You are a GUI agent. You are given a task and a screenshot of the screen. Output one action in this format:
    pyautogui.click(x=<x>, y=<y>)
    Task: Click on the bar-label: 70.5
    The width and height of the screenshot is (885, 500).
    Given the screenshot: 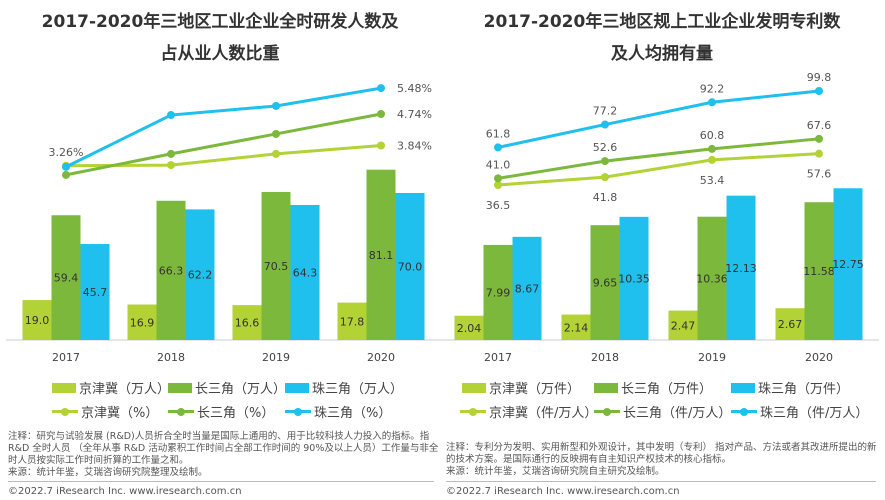 What is the action you would take?
    pyautogui.click(x=276, y=266)
    